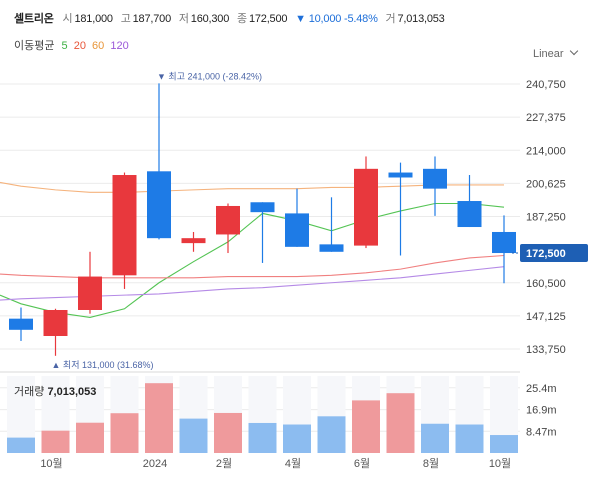 The width and height of the screenshot is (600, 479). I want to click on change-arrow-icon: ▼, so click(300, 19).